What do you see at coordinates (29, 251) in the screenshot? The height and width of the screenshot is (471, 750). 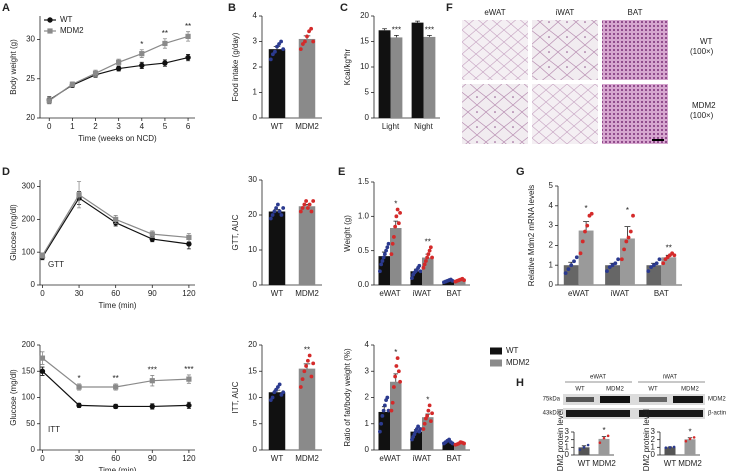 I see `y-tick-label: 100` at bounding box center [29, 251].